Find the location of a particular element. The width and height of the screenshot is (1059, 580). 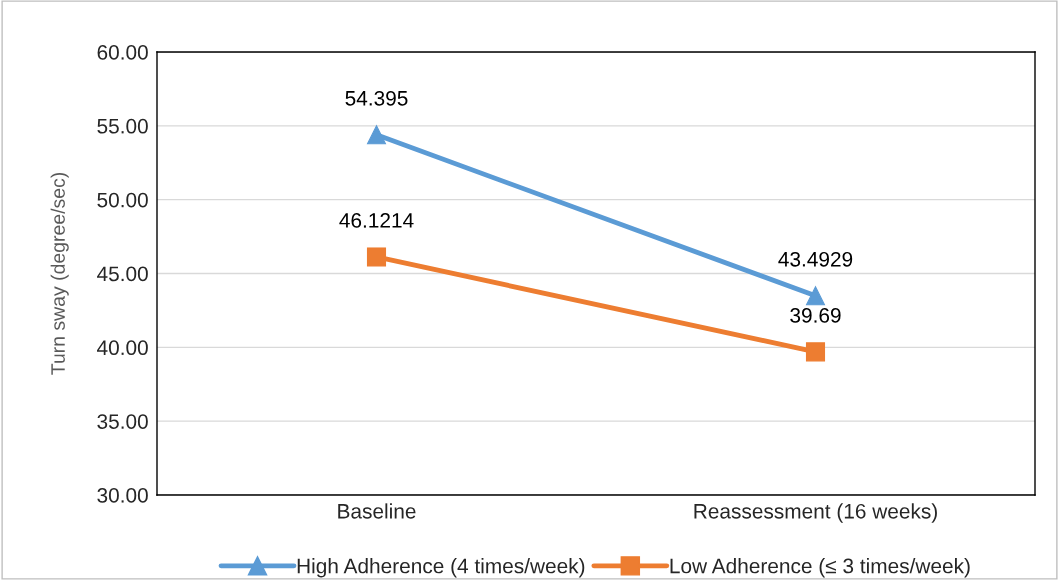

y-tick-label: 60.00 is located at coordinates (122, 52).